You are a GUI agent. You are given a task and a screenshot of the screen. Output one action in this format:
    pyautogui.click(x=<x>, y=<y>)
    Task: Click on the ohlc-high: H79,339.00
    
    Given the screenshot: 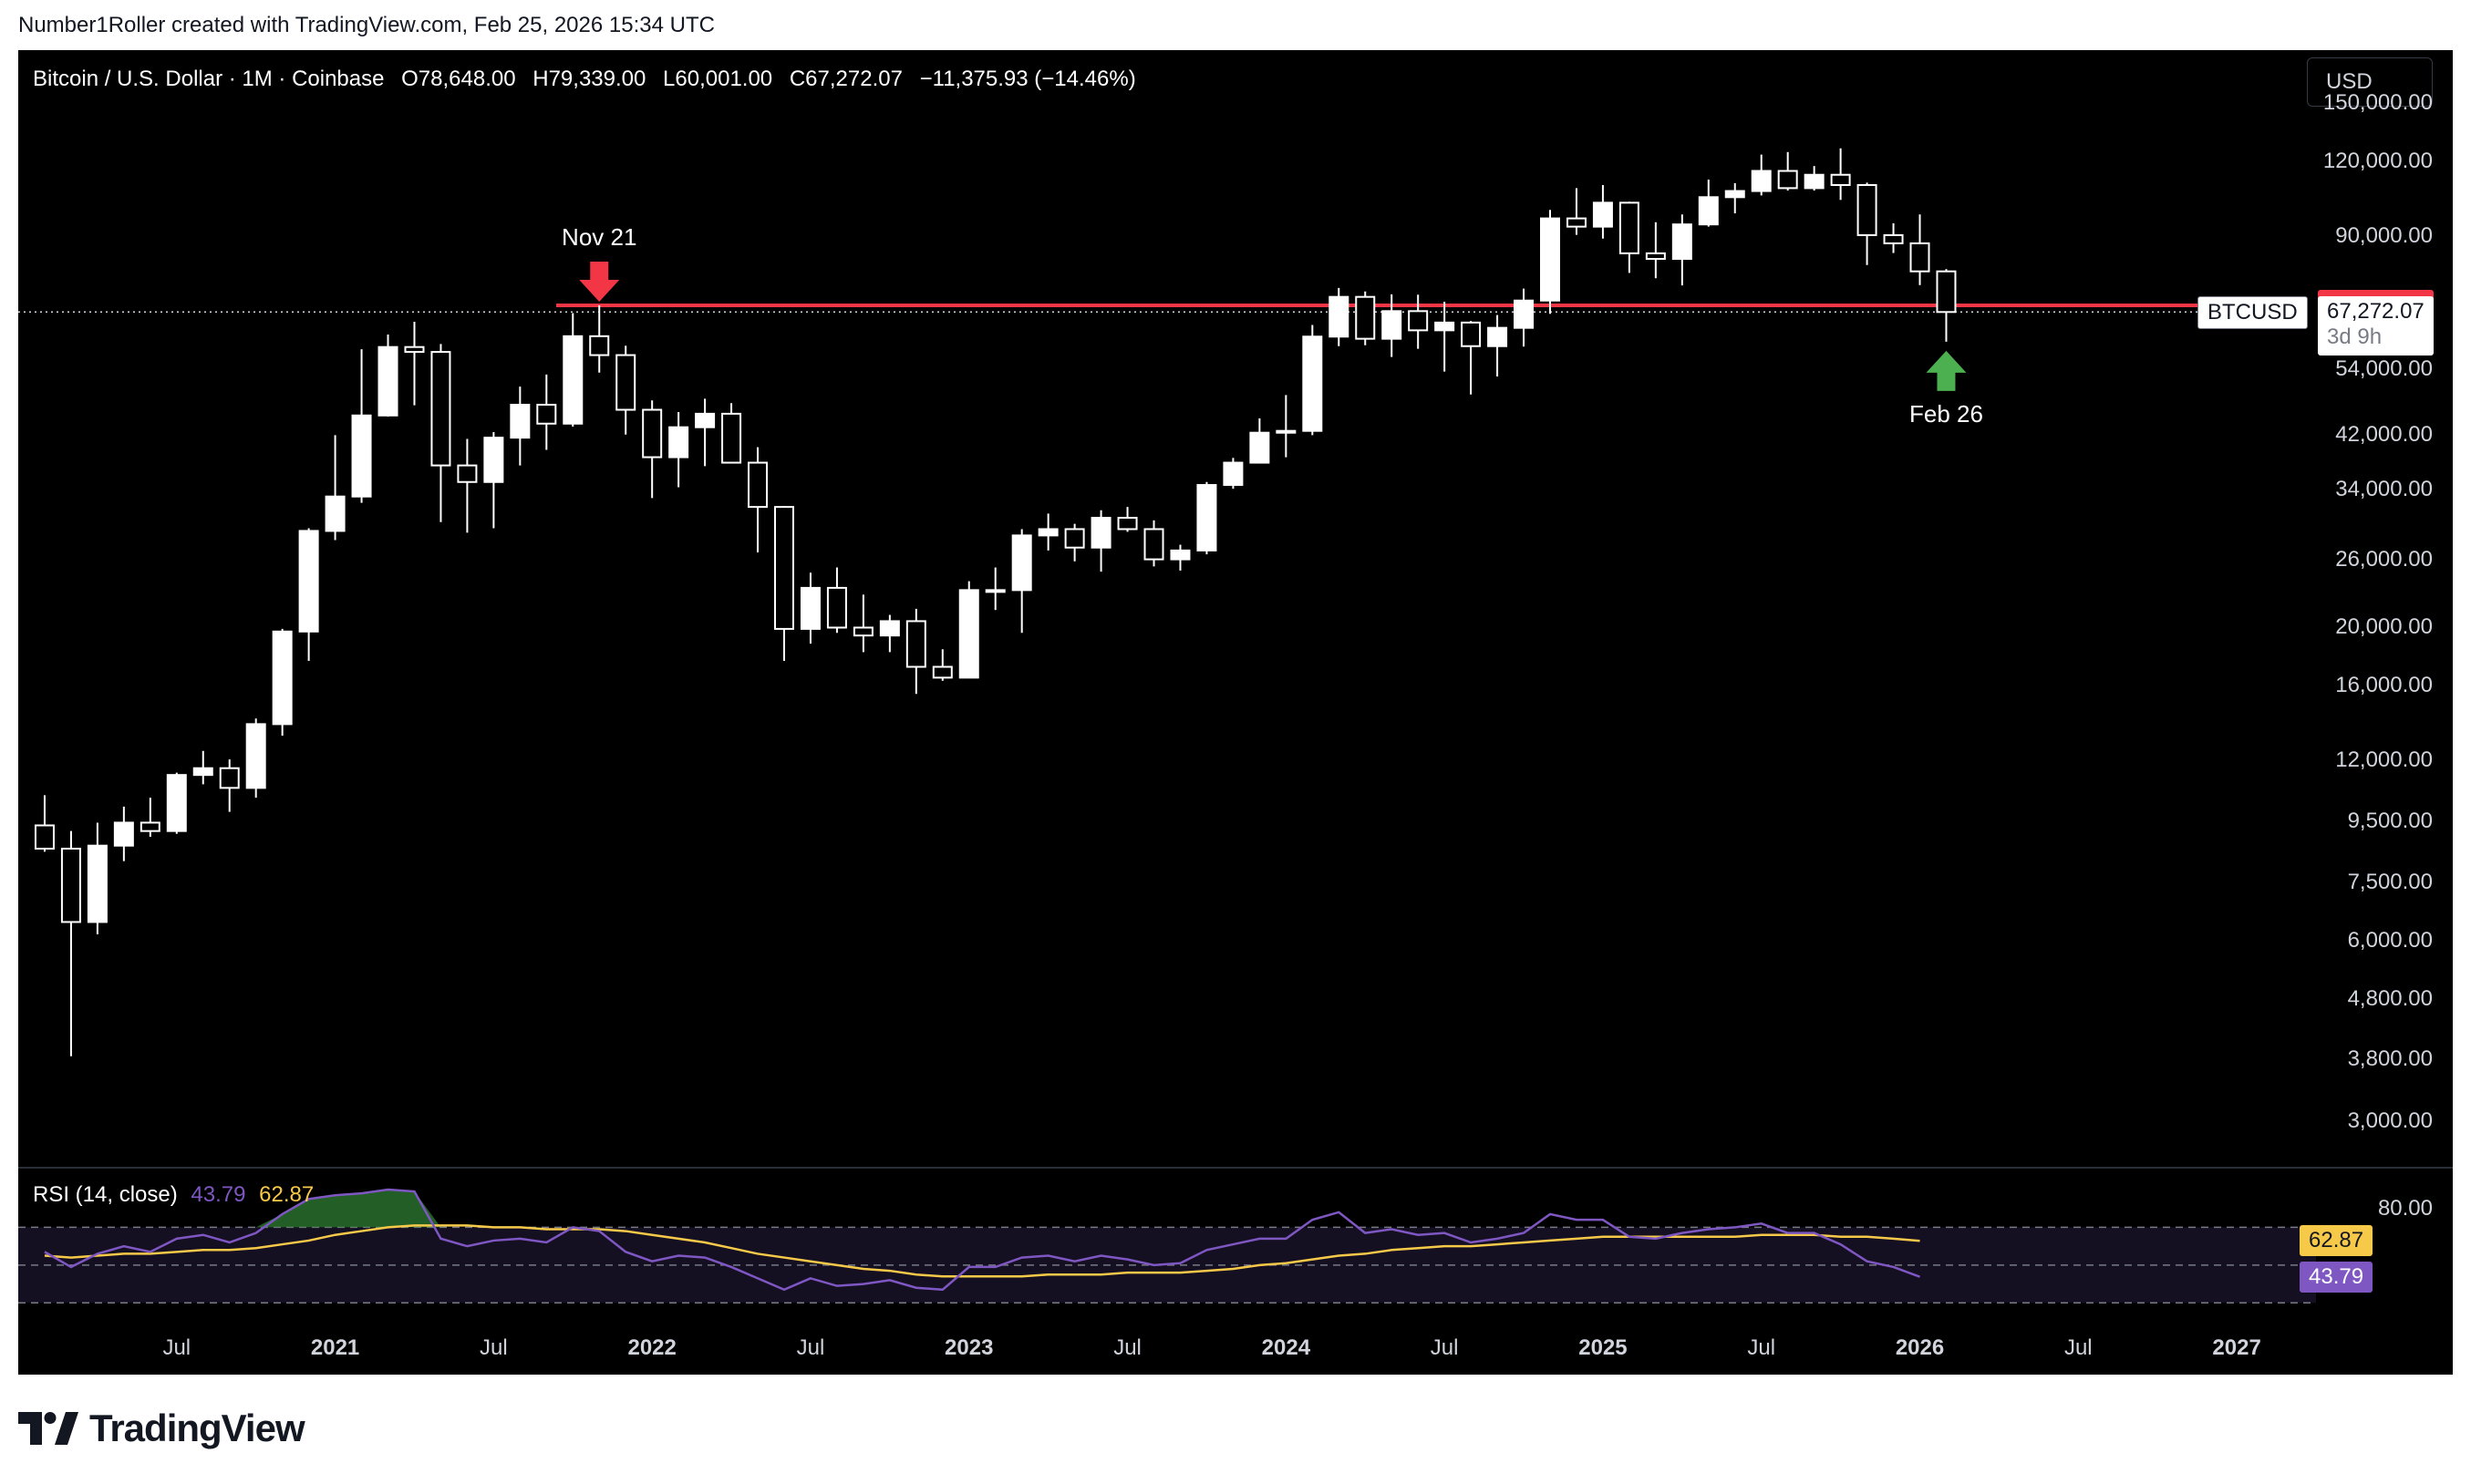 What is the action you would take?
    pyautogui.click(x=589, y=79)
    